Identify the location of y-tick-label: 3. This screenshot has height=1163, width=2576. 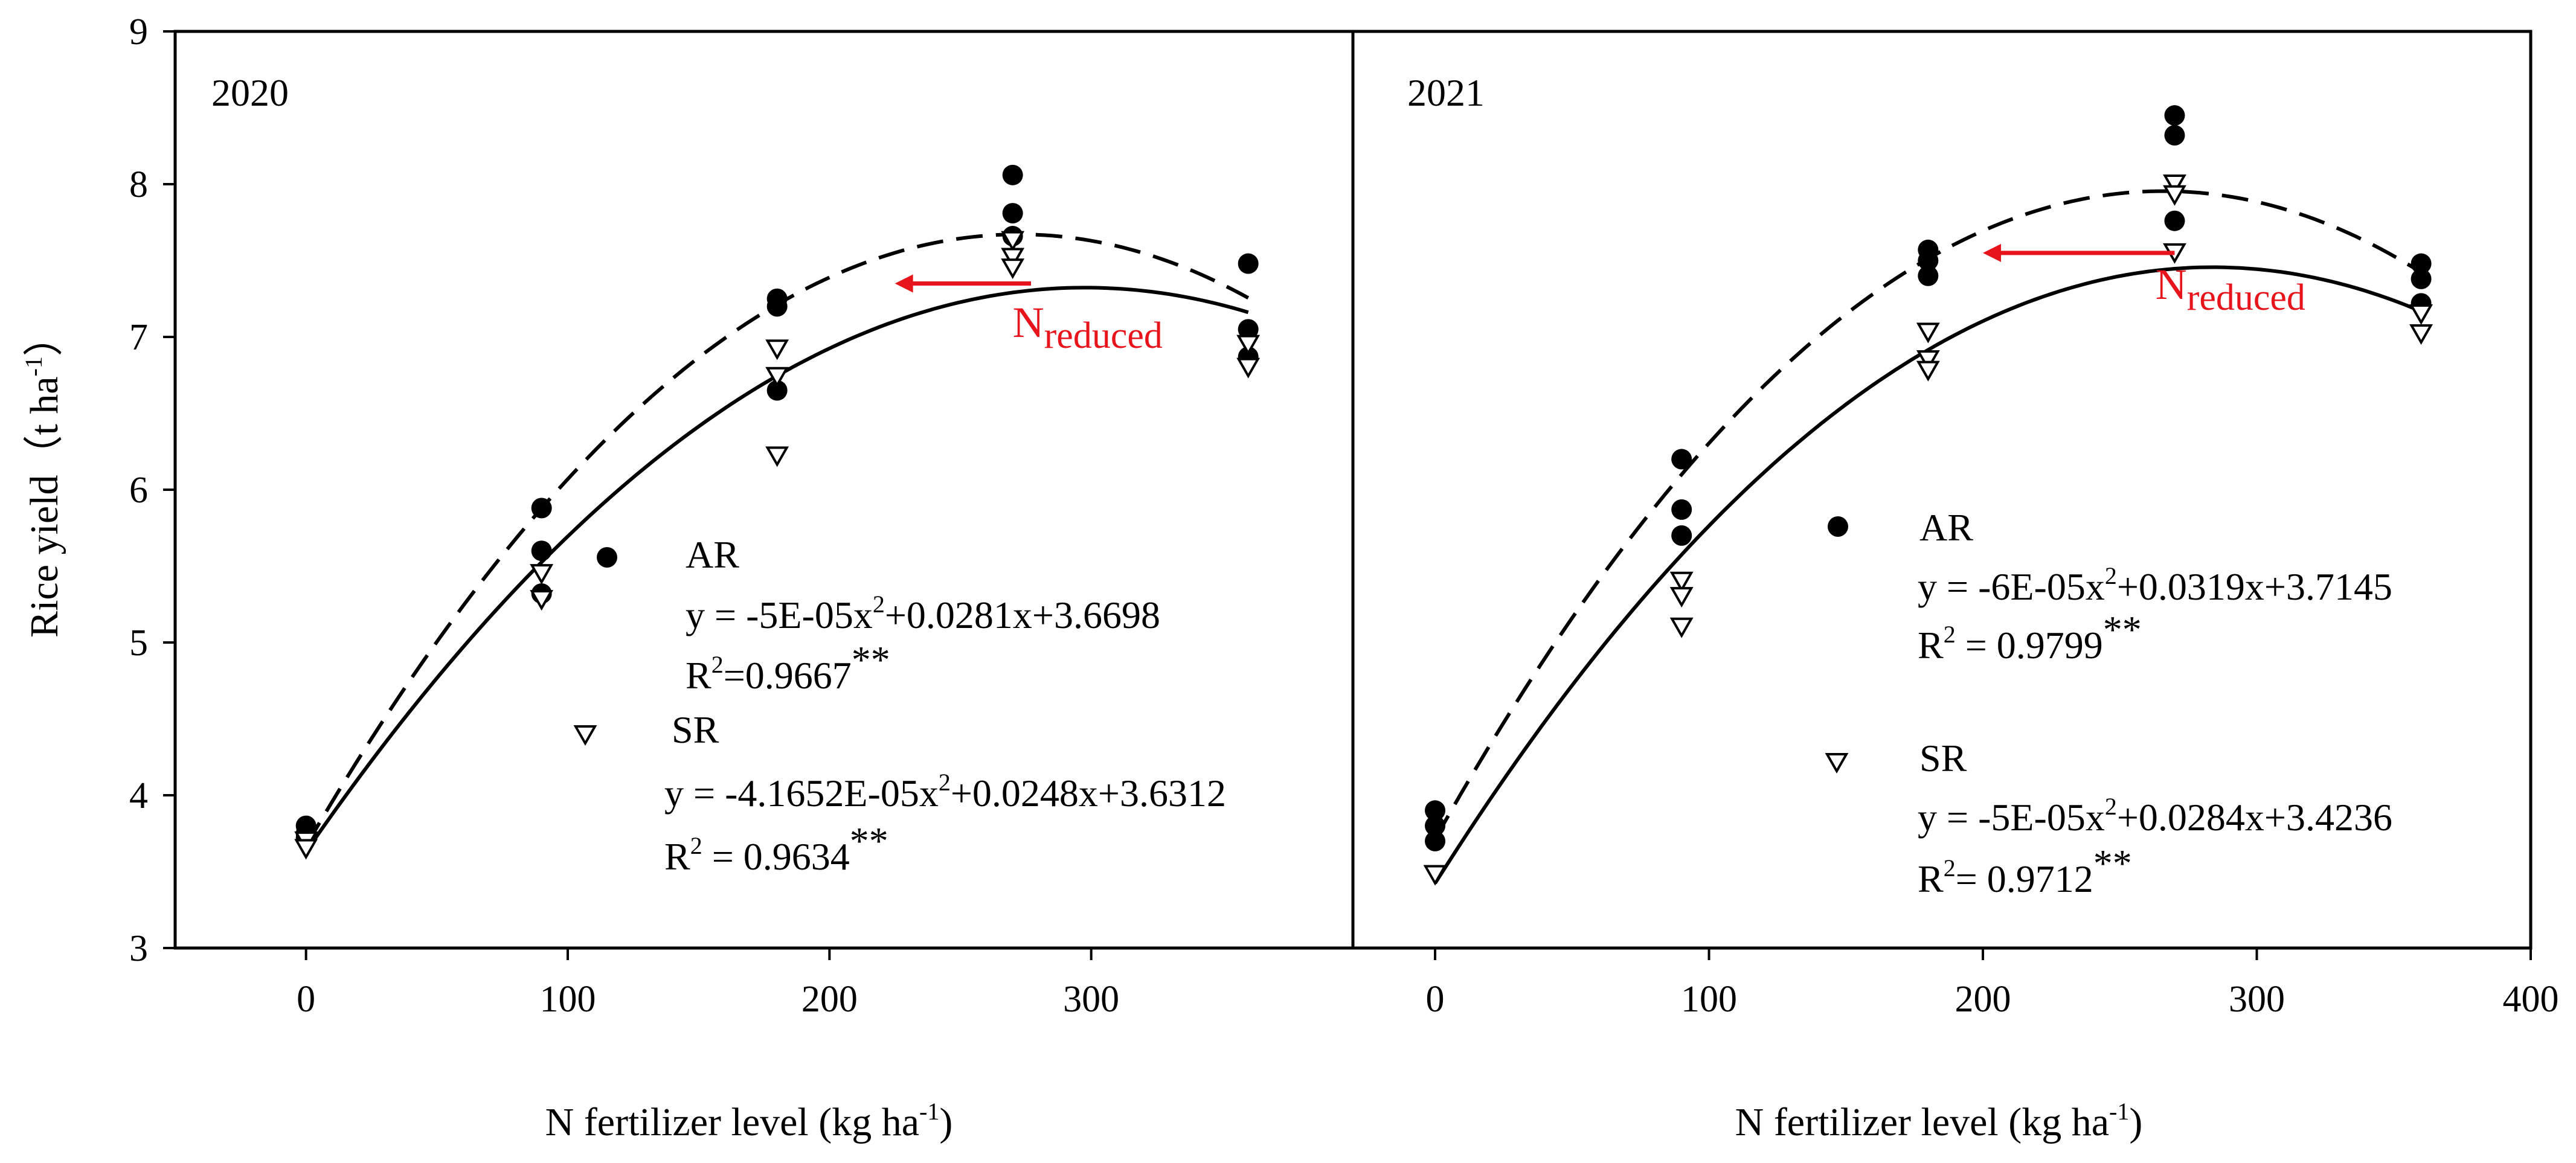
(138, 948).